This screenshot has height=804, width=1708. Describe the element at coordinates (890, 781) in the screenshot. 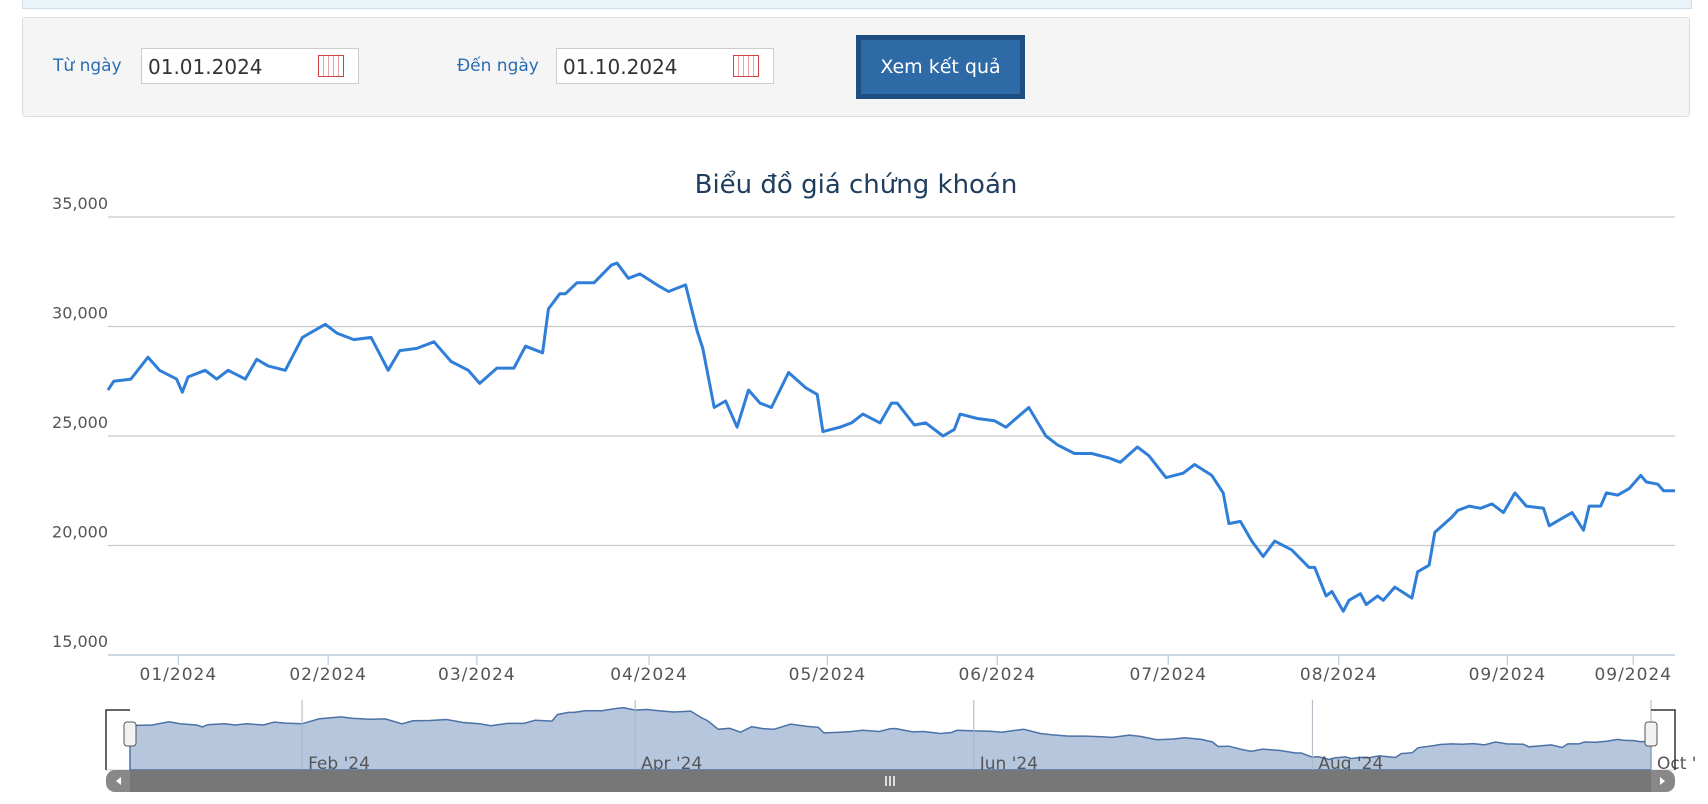

I see `scrollbar-grip` at that location.